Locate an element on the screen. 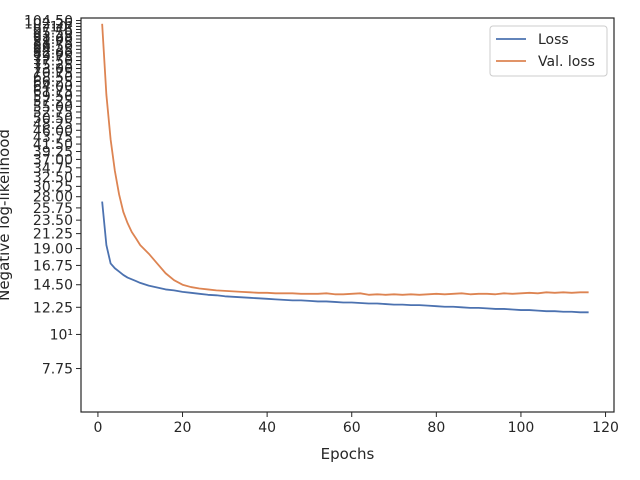 The height and width of the screenshot is (480, 640). x-tick-label: 100 is located at coordinates (521, 428).